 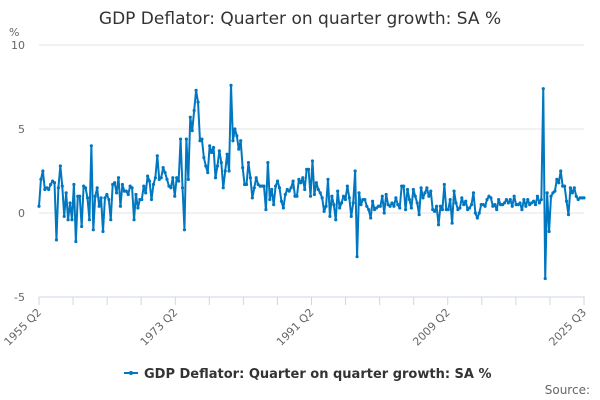 What do you see at coordinates (159, 327) in the screenshot?
I see `x-tick-label: 1973 Q2` at bounding box center [159, 327].